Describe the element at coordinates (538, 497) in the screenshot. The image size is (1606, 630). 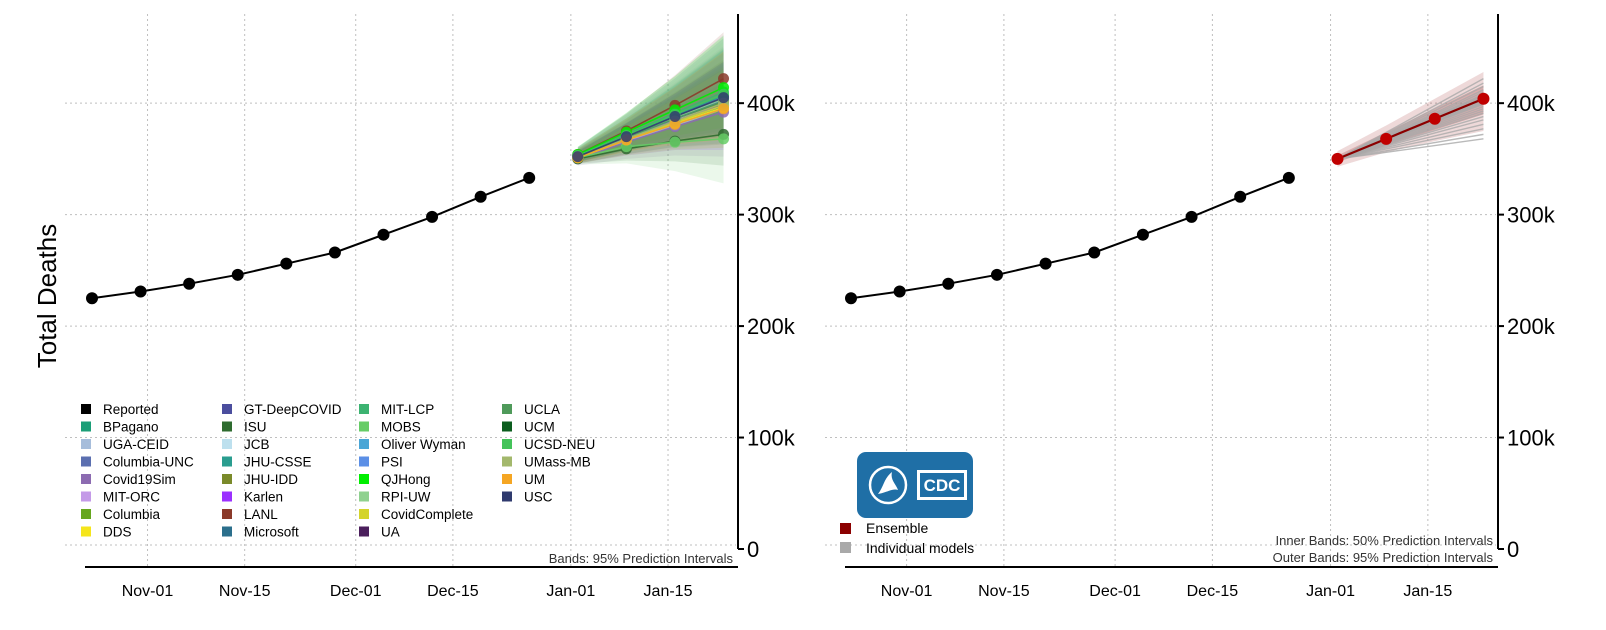
I see `legend-label: USC` at that location.